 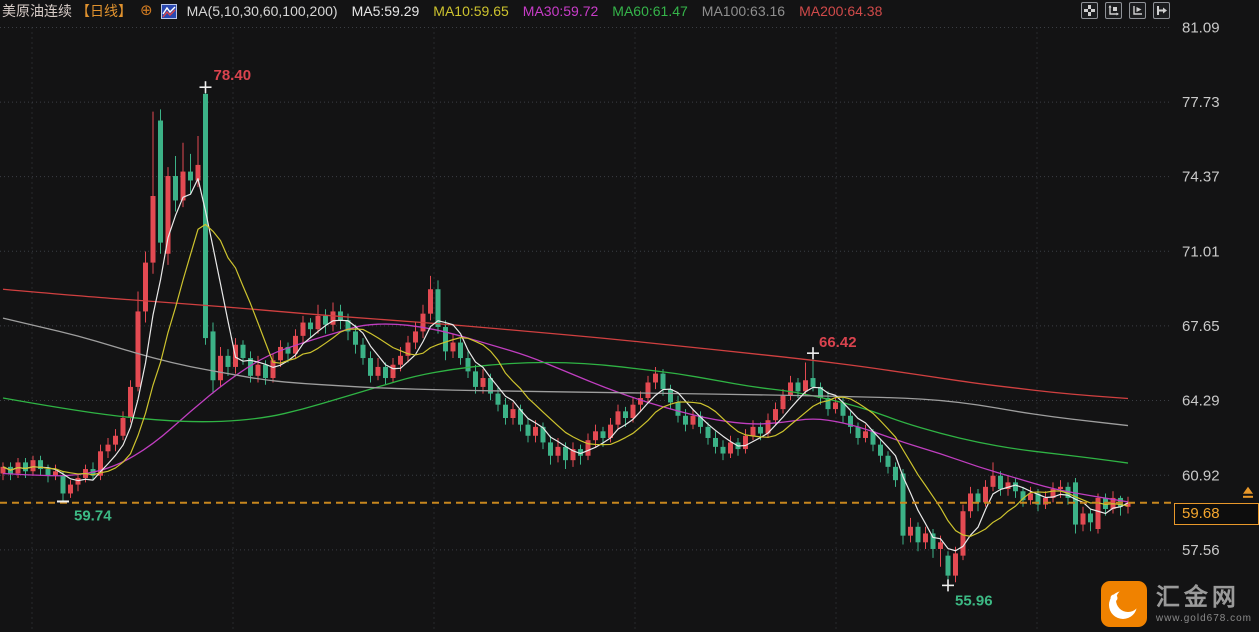 What do you see at coordinates (1216, 513) in the screenshot?
I see `last-price-tag: 59.68` at bounding box center [1216, 513].